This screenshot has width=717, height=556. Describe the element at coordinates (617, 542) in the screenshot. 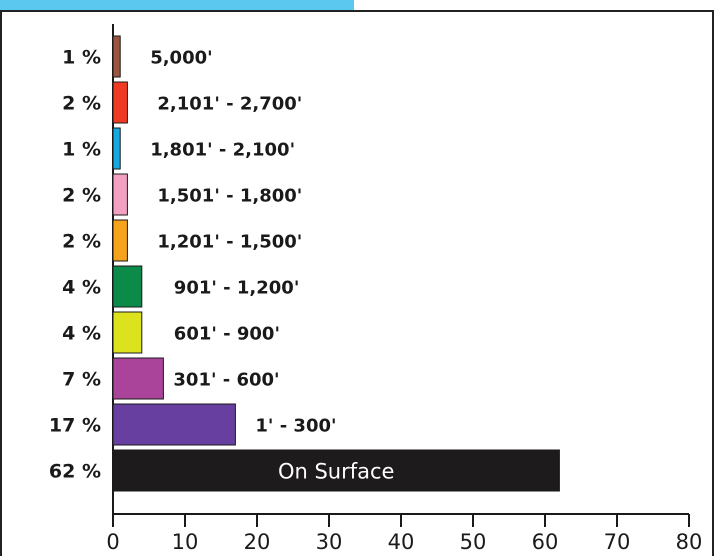

I see `x-tick-label: 70` at that location.